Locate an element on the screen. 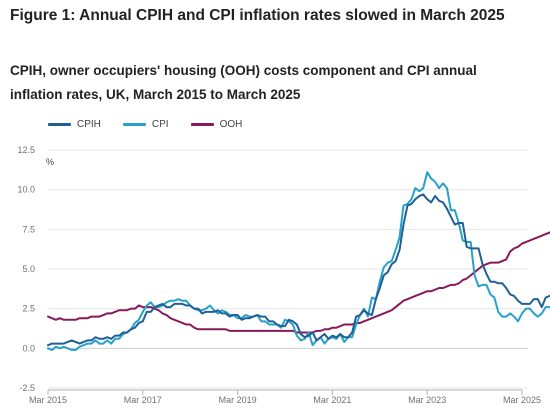  y-axis-unit-label: % is located at coordinates (50, 162).